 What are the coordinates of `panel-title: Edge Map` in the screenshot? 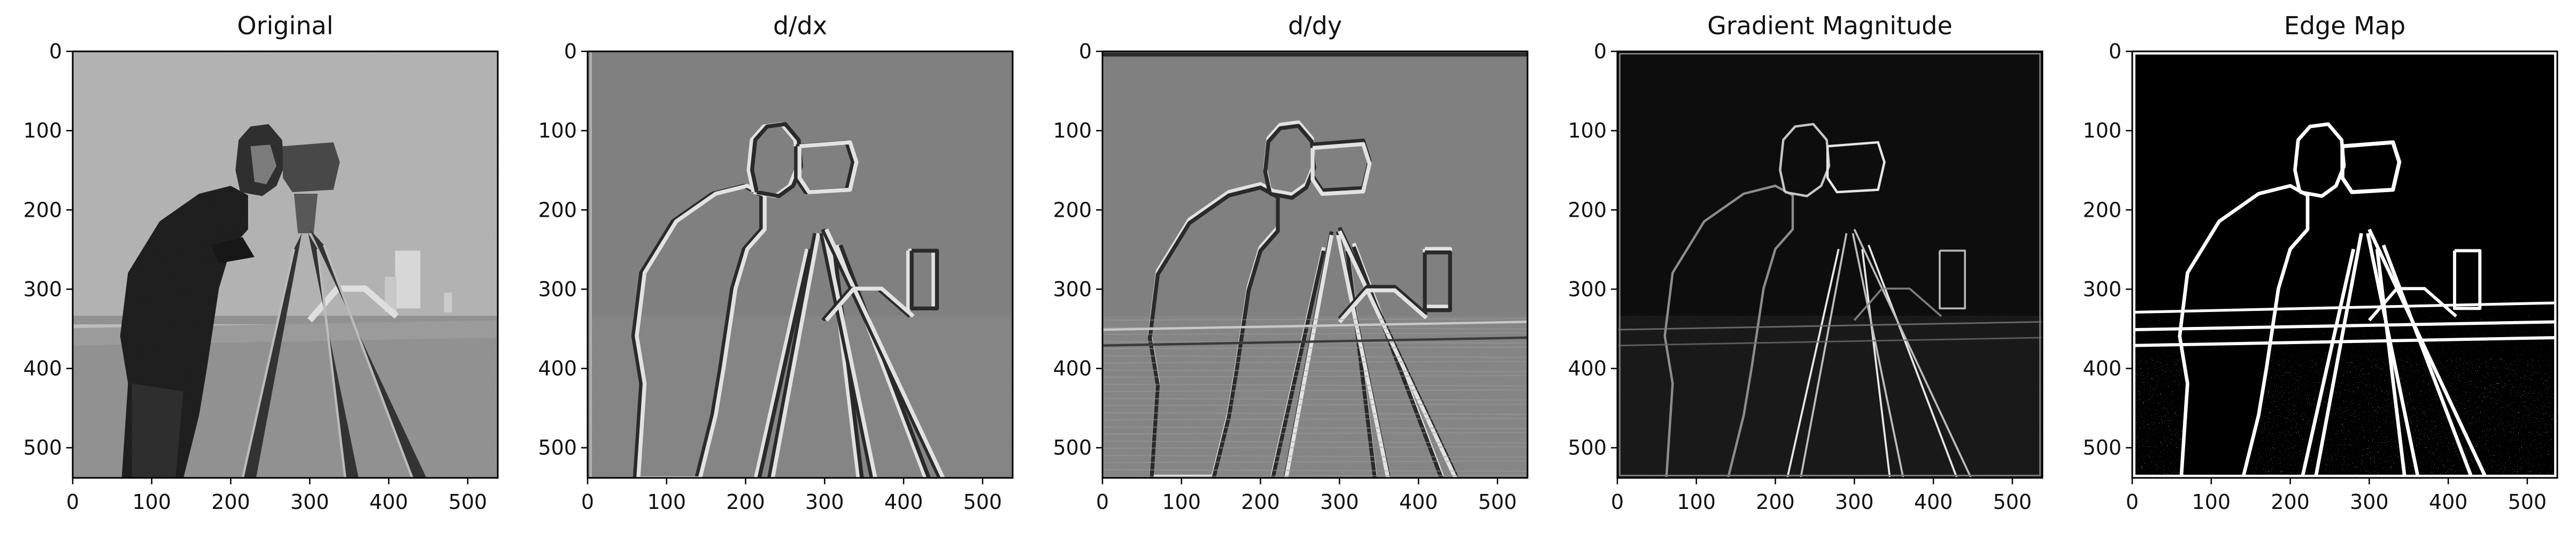 It's located at (2344, 25).